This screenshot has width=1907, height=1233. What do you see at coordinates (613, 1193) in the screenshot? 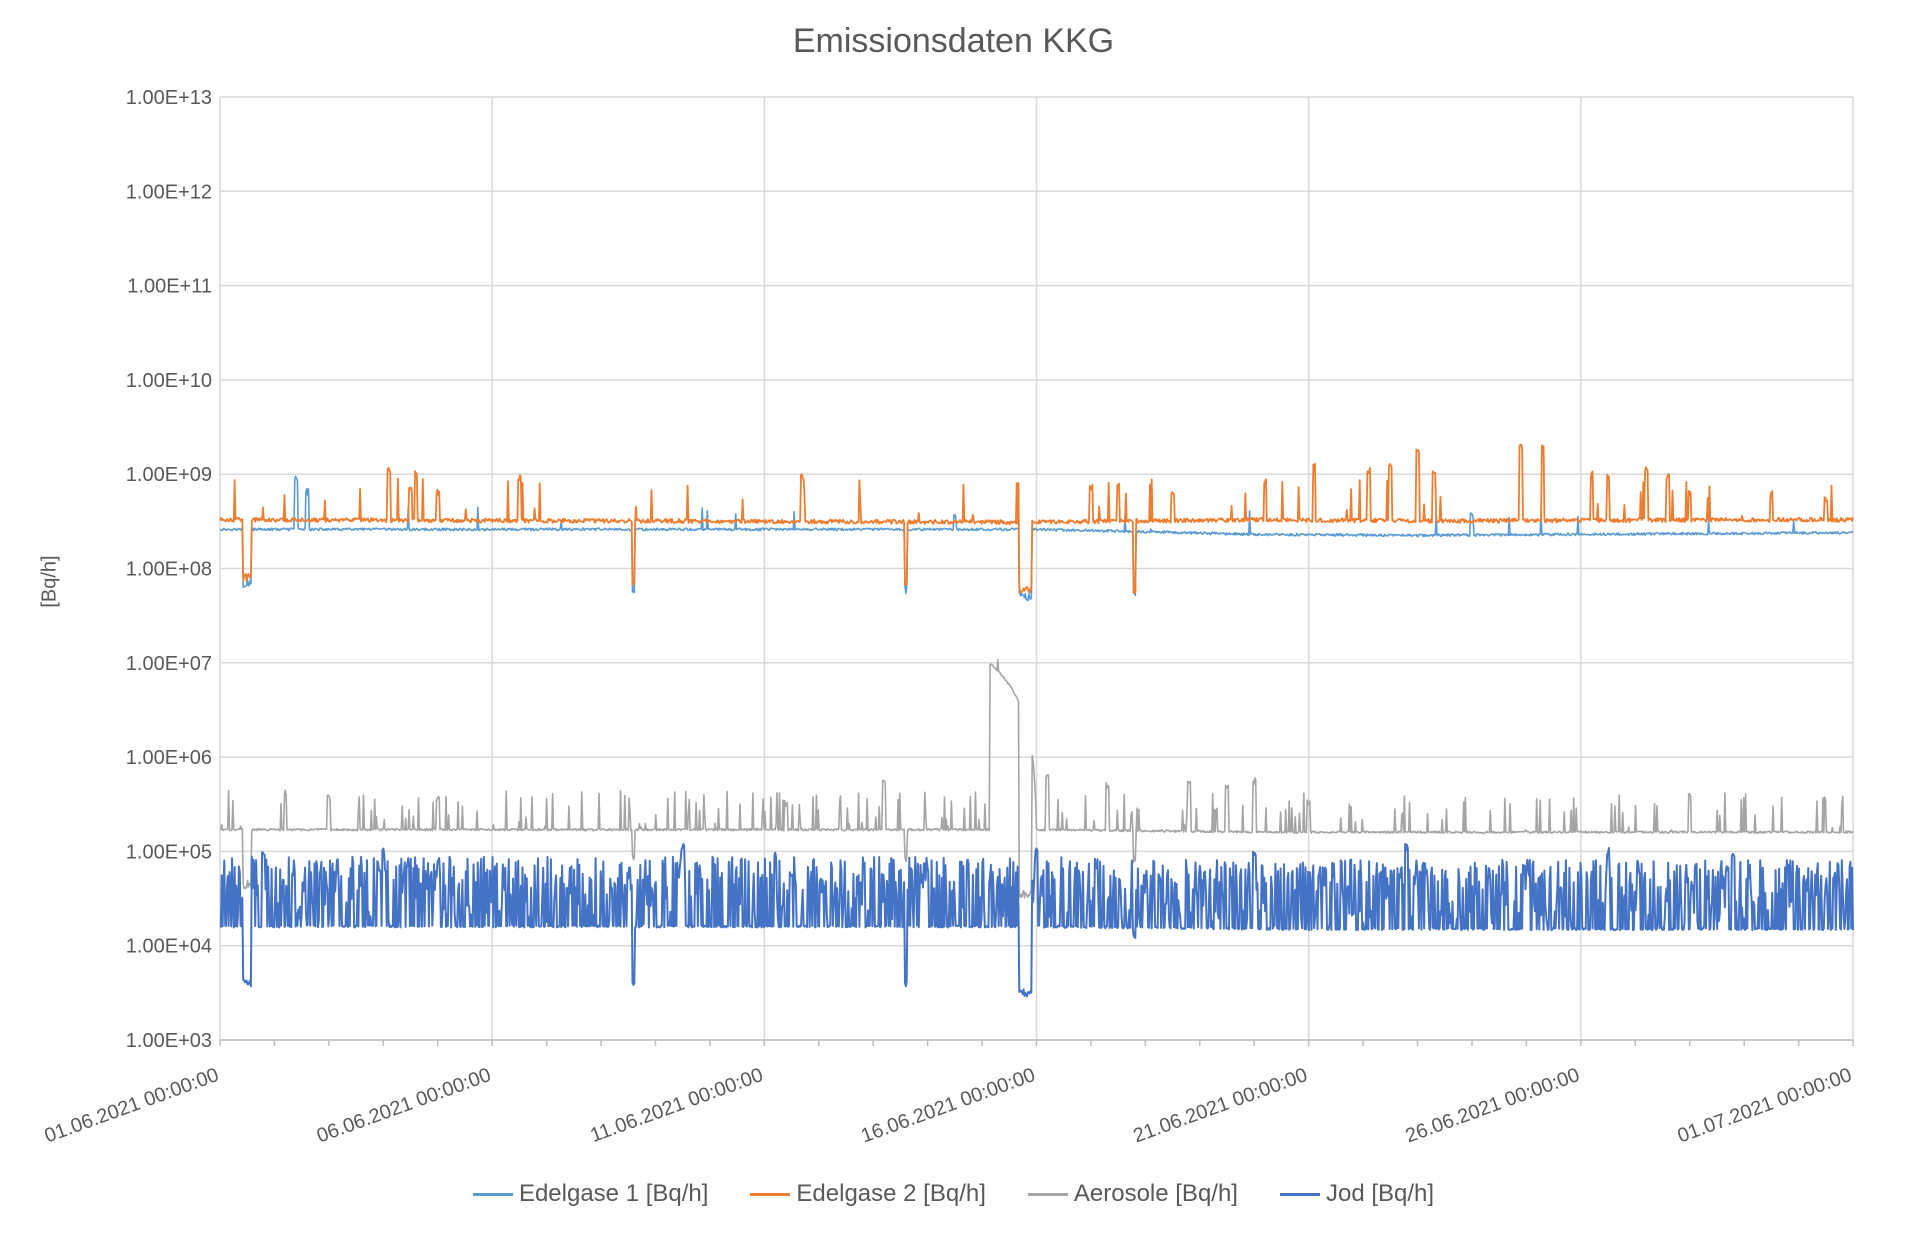
I see `legend-label: Edelgase 1 [Bq/h]` at bounding box center [613, 1193].